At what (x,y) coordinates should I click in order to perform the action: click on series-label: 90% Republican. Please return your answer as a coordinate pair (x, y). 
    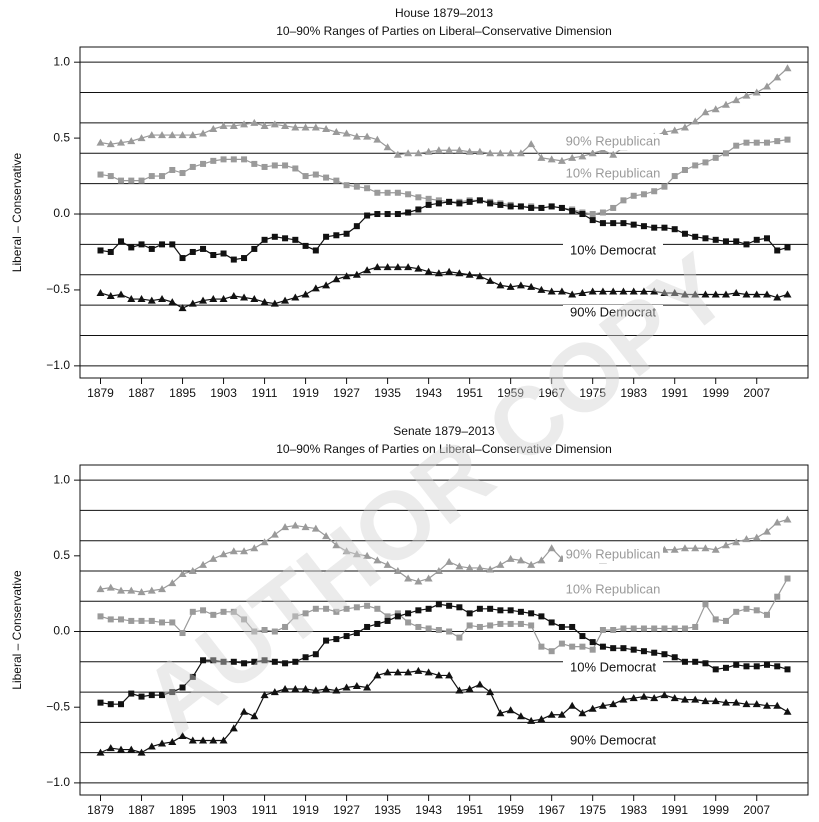
    Looking at the image, I should click on (613, 553).